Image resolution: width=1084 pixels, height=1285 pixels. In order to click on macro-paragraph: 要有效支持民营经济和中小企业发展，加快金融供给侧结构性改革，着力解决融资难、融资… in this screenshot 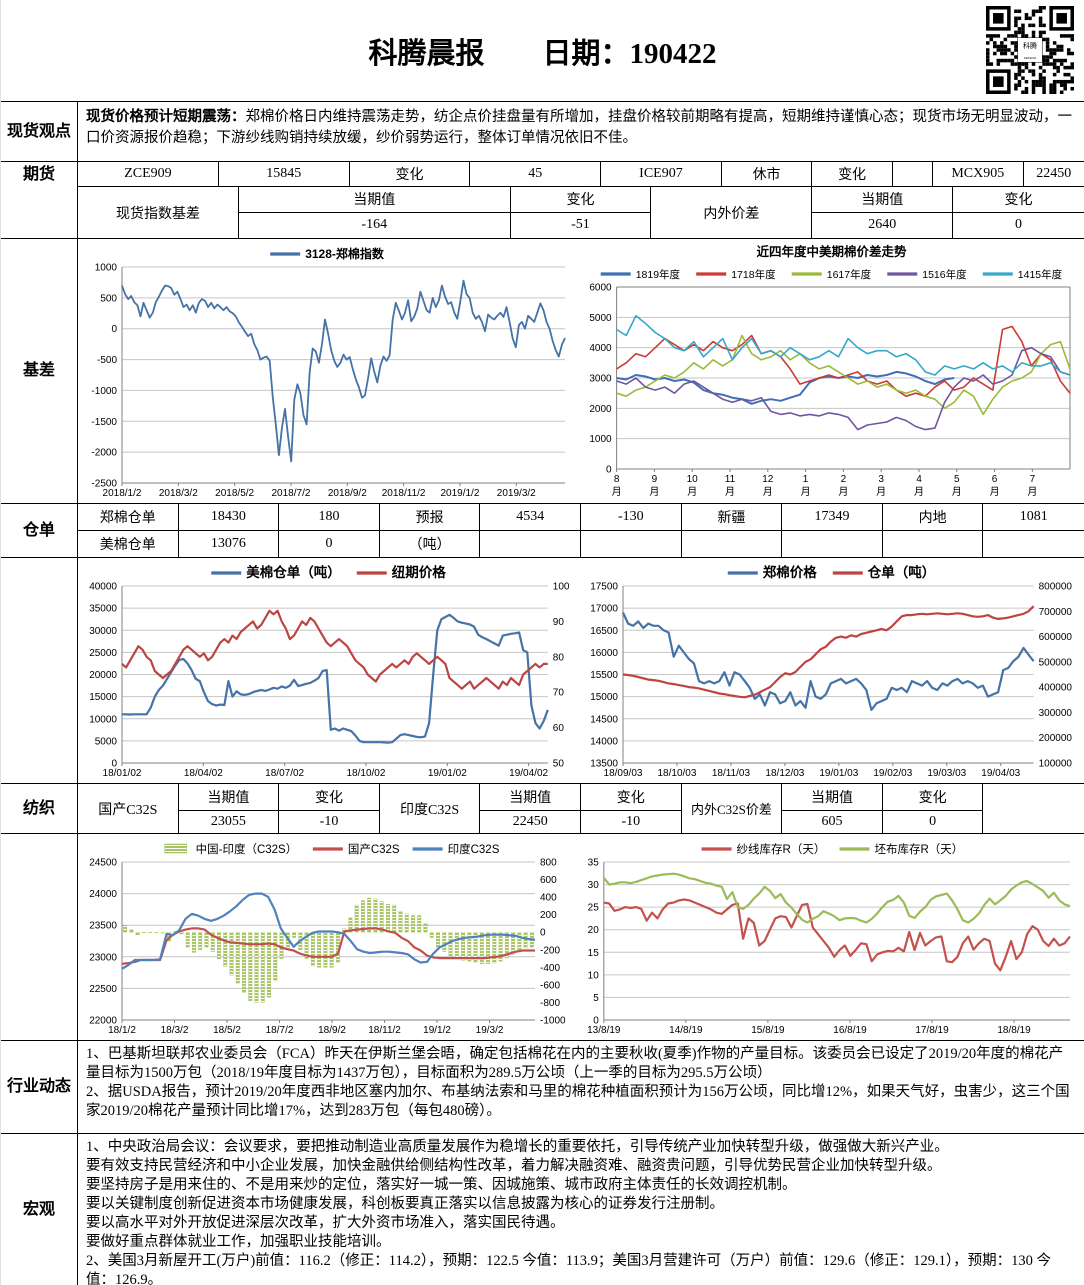, I will do `click(514, 1166)`.